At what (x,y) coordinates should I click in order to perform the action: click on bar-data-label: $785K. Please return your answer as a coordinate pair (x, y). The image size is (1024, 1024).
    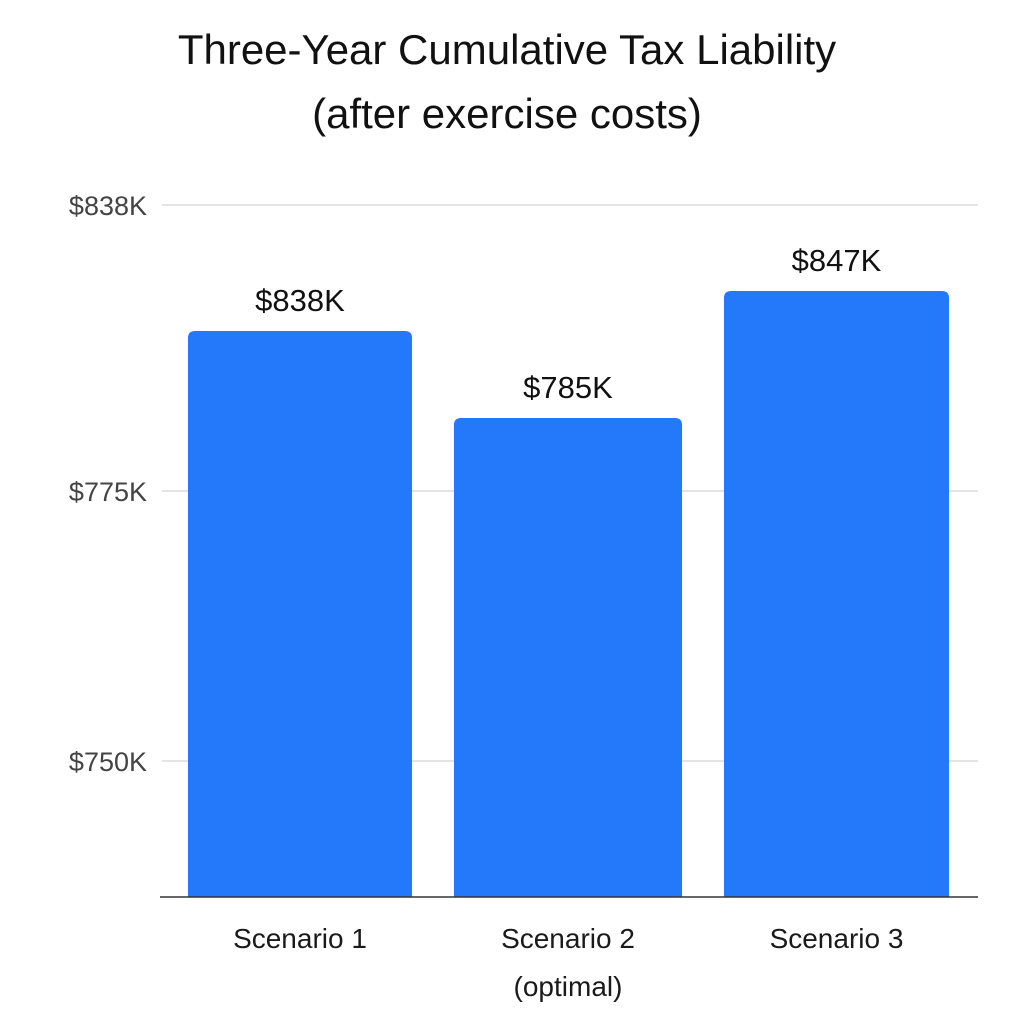
    Looking at the image, I should click on (568, 387).